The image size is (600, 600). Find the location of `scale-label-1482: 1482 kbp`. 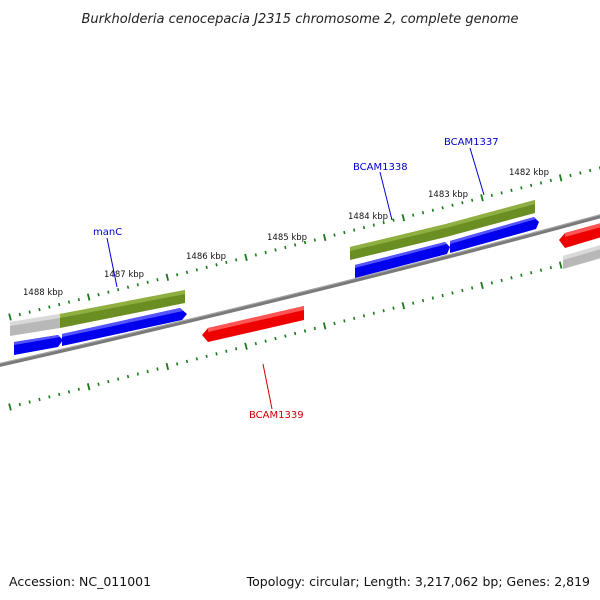

scale-label-1482: 1482 kbp is located at coordinates (529, 173).